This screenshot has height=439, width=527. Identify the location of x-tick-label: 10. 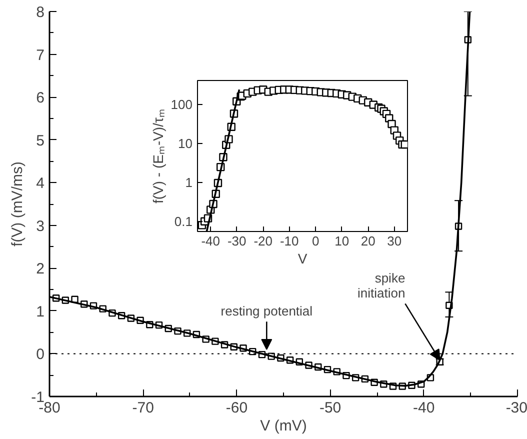
(342, 241).